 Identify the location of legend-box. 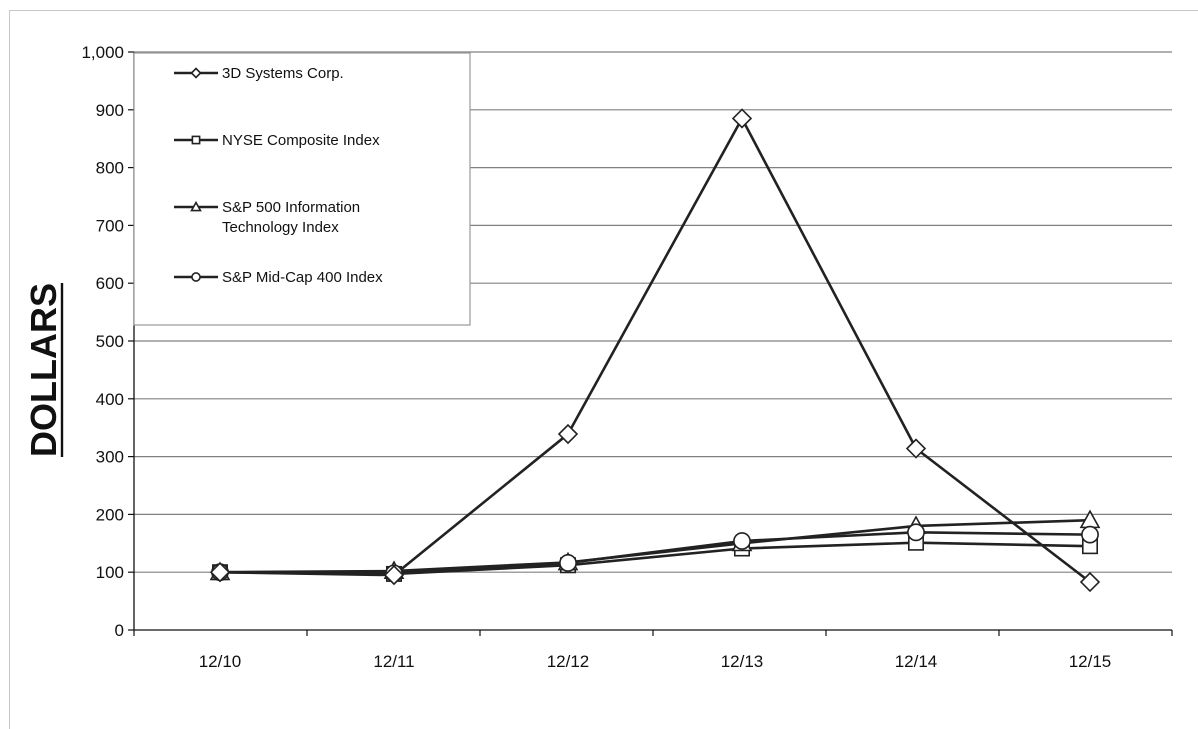
(302, 189).